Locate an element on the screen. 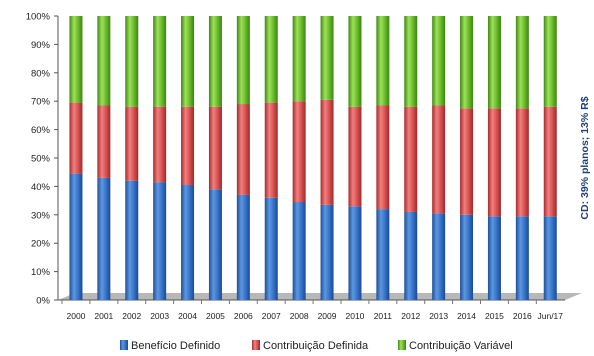 This screenshot has height=356, width=594. x-tick-label: 2000 is located at coordinates (75, 316).